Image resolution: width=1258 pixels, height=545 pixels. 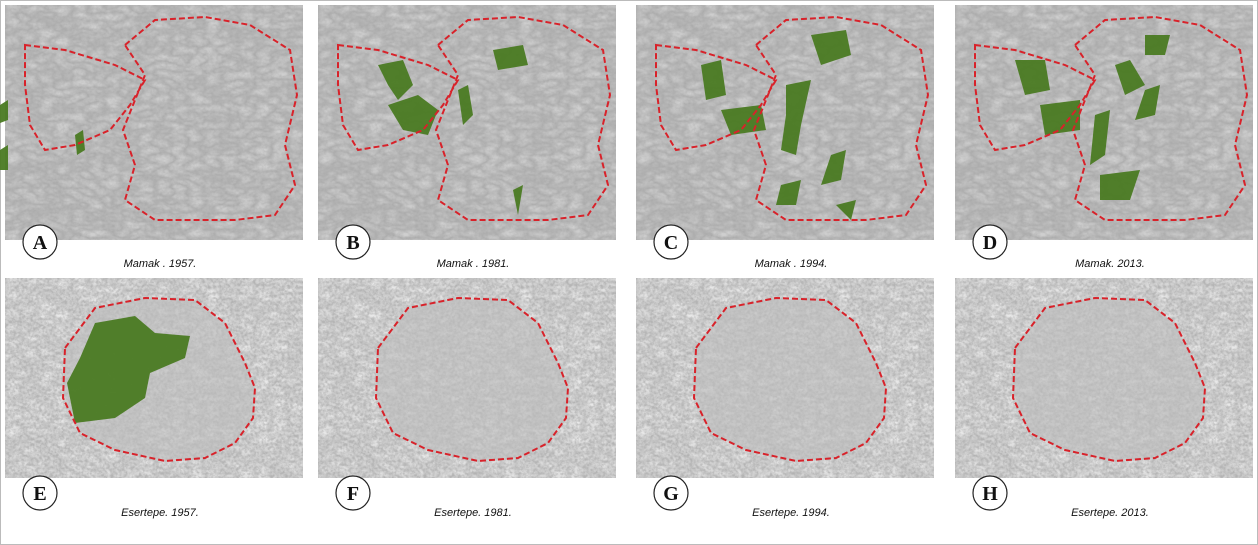 I want to click on panel-letter: B, so click(x=352, y=243).